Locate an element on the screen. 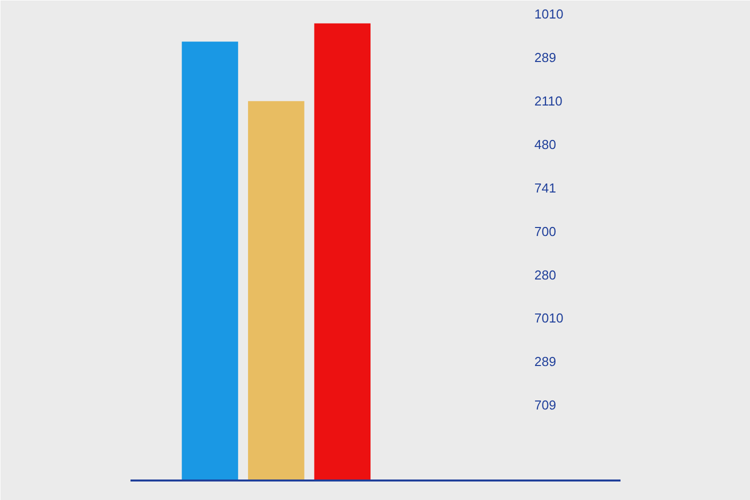  text: 7010 is located at coordinates (549, 318).